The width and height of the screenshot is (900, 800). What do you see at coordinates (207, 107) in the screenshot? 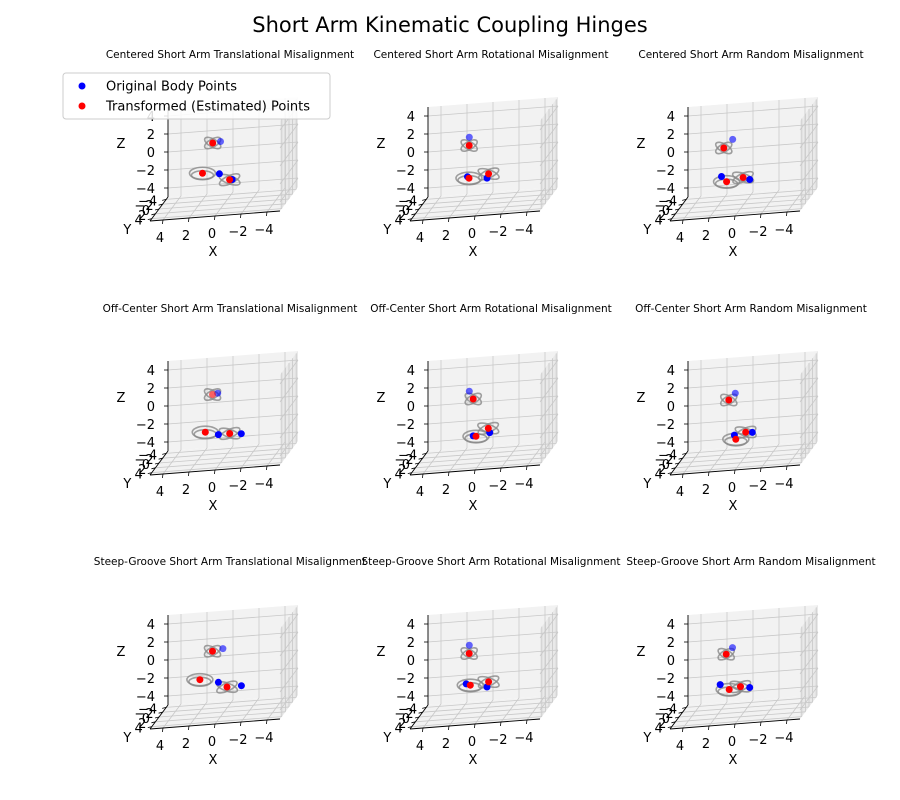
I see `legend-label-transformed: Transformed (Estimated) Points` at bounding box center [207, 107].